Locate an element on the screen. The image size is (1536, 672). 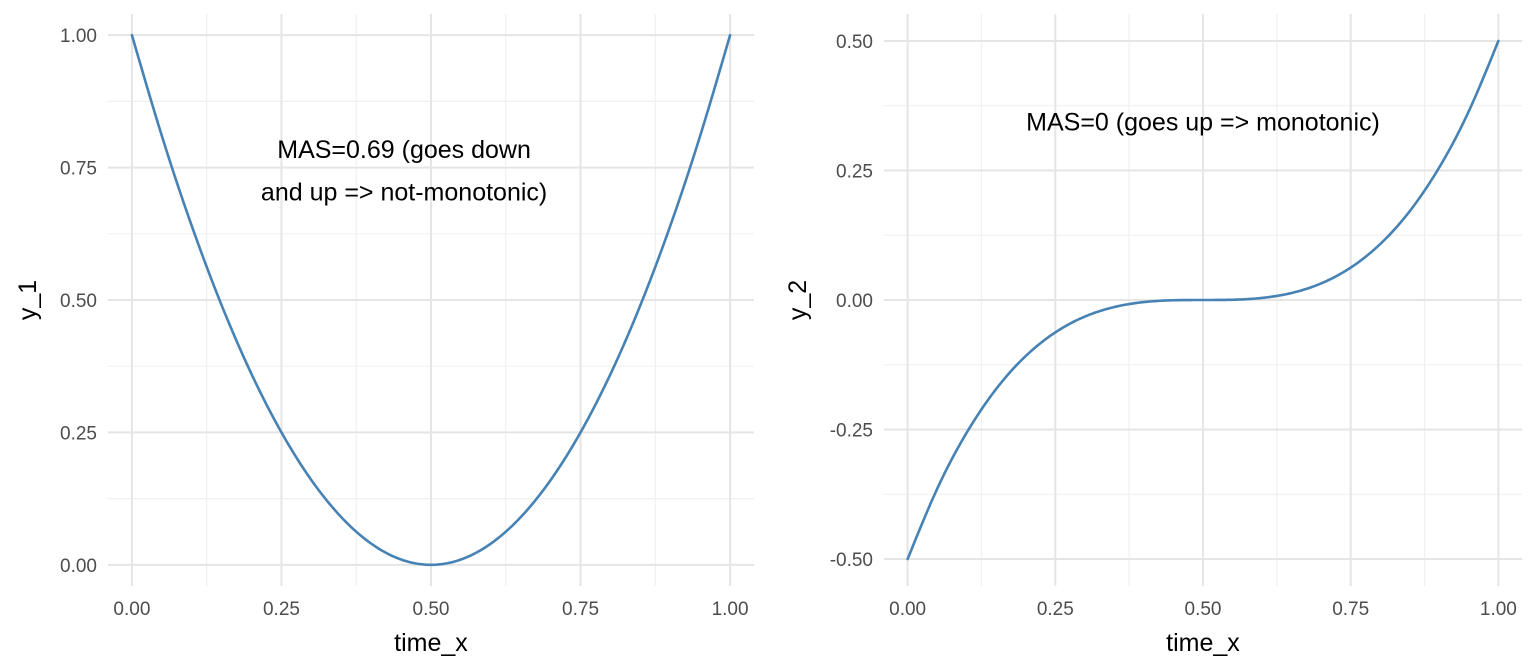
y-axis-title: y_1 is located at coordinates (28, 300).